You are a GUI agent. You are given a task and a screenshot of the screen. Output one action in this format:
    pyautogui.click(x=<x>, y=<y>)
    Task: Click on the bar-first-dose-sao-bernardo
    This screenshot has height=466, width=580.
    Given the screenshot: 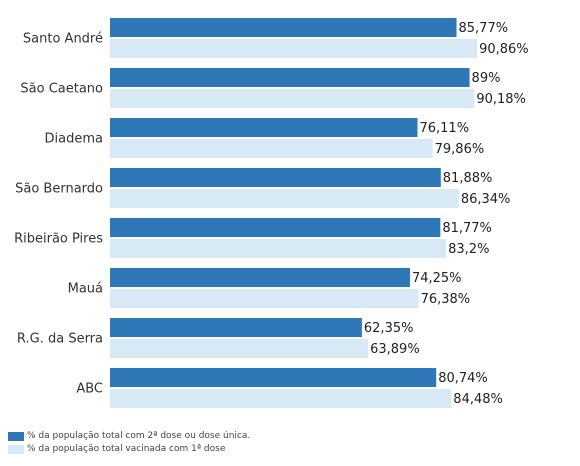 What is the action you would take?
    pyautogui.click(x=284, y=198)
    